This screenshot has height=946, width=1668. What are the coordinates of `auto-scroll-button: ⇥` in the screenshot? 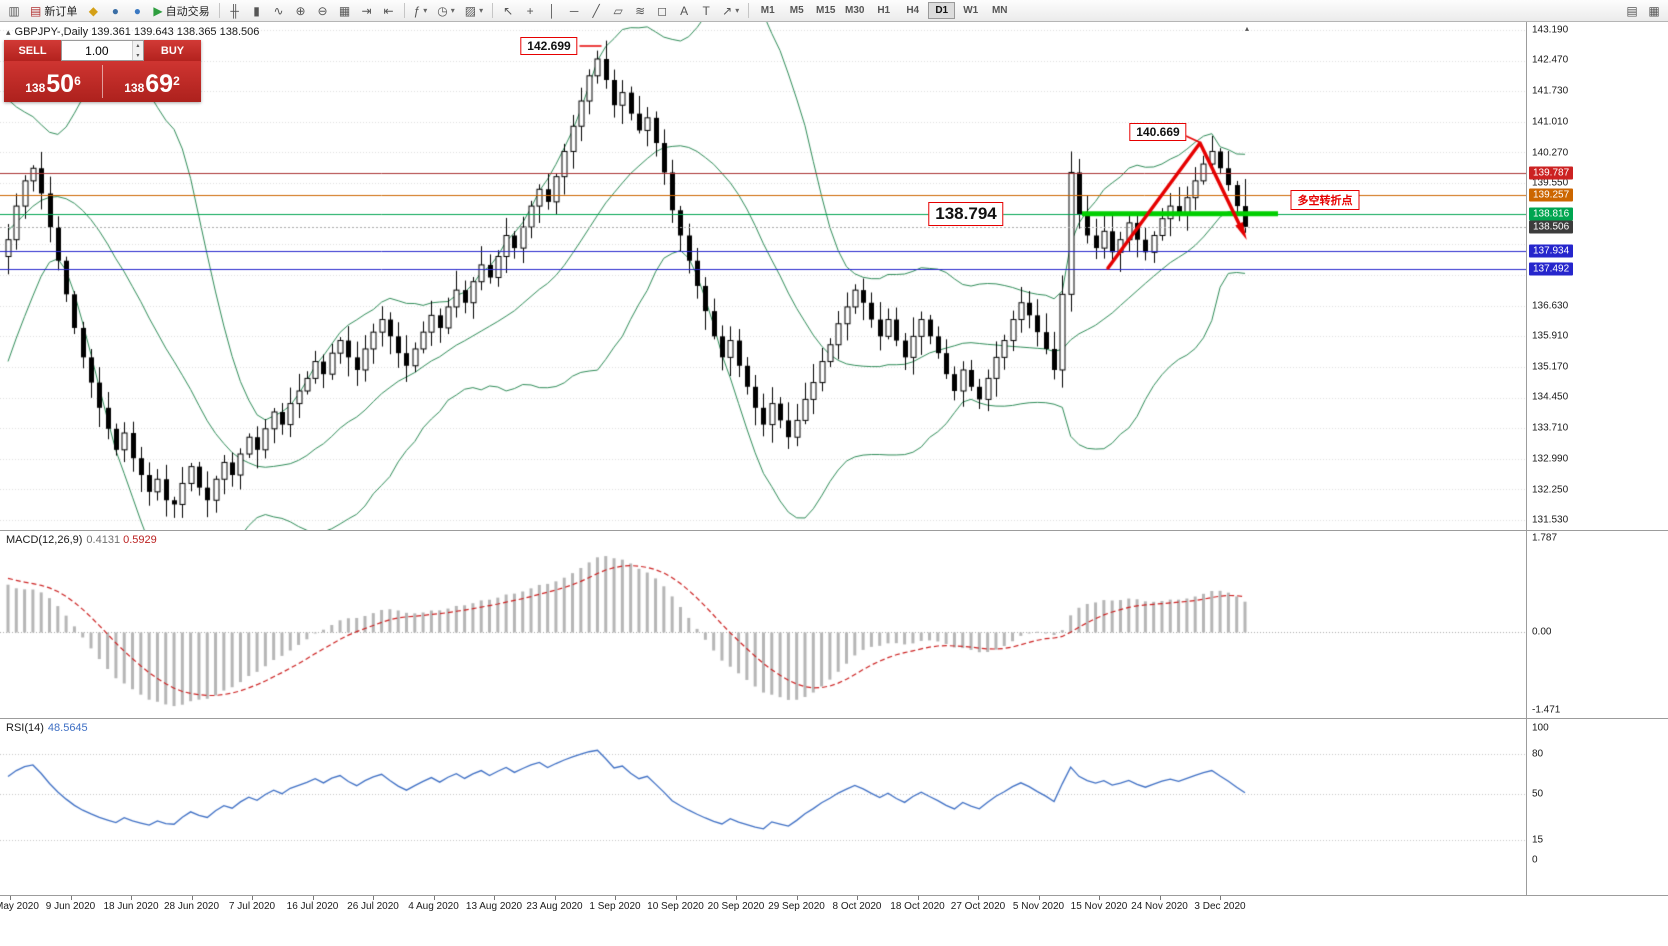 It's located at (367, 11).